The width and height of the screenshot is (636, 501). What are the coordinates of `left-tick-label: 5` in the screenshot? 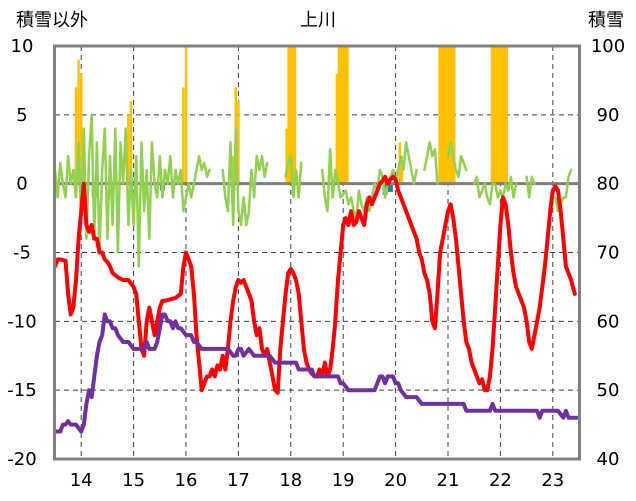 It's located at (21, 115).